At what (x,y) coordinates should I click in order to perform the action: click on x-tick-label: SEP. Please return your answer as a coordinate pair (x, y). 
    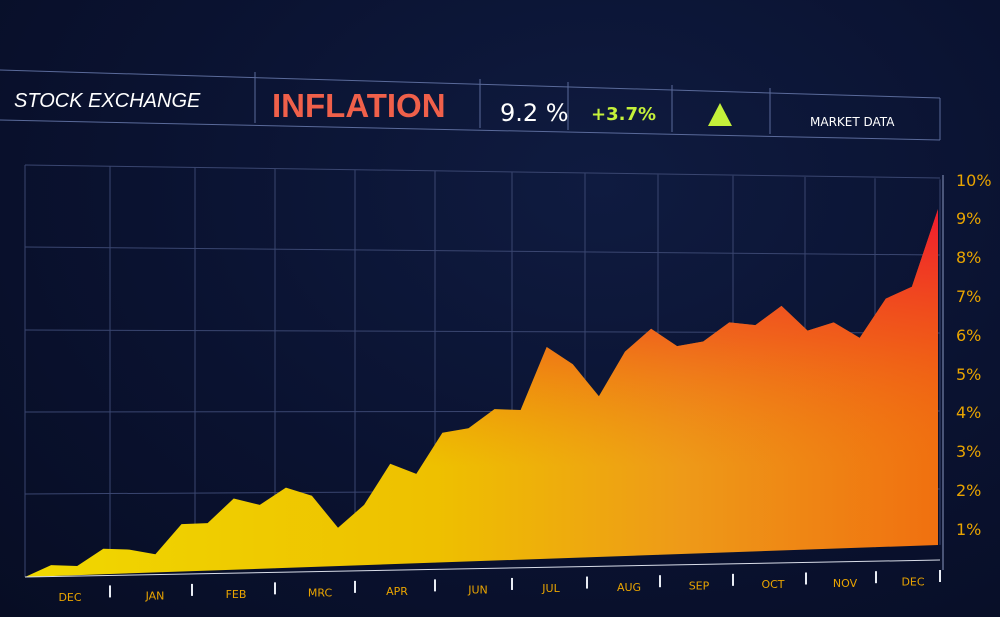
    Looking at the image, I should click on (699, 585).